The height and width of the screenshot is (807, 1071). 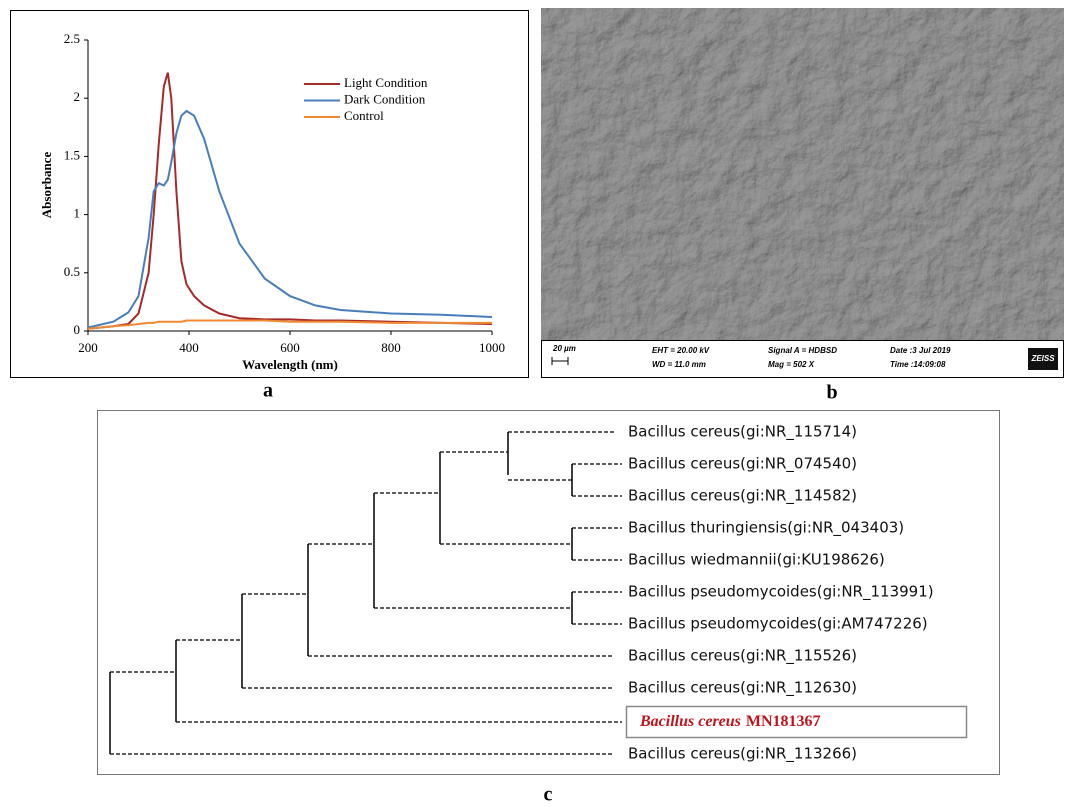 I want to click on x-tick-label: 600, so click(x=290, y=347).